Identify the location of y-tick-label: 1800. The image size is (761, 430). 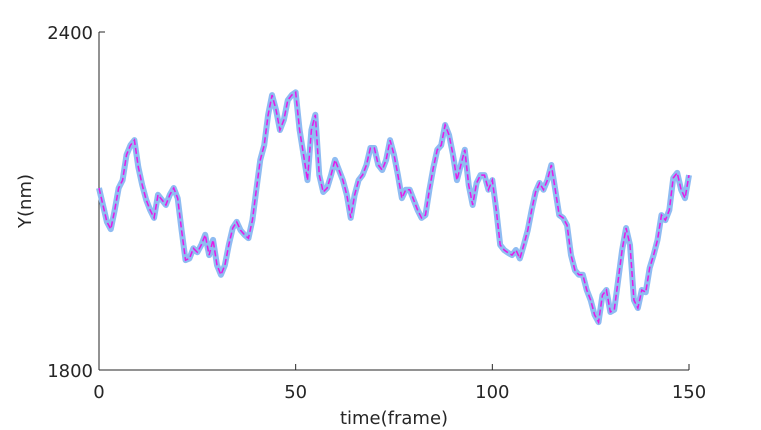
(70, 371).